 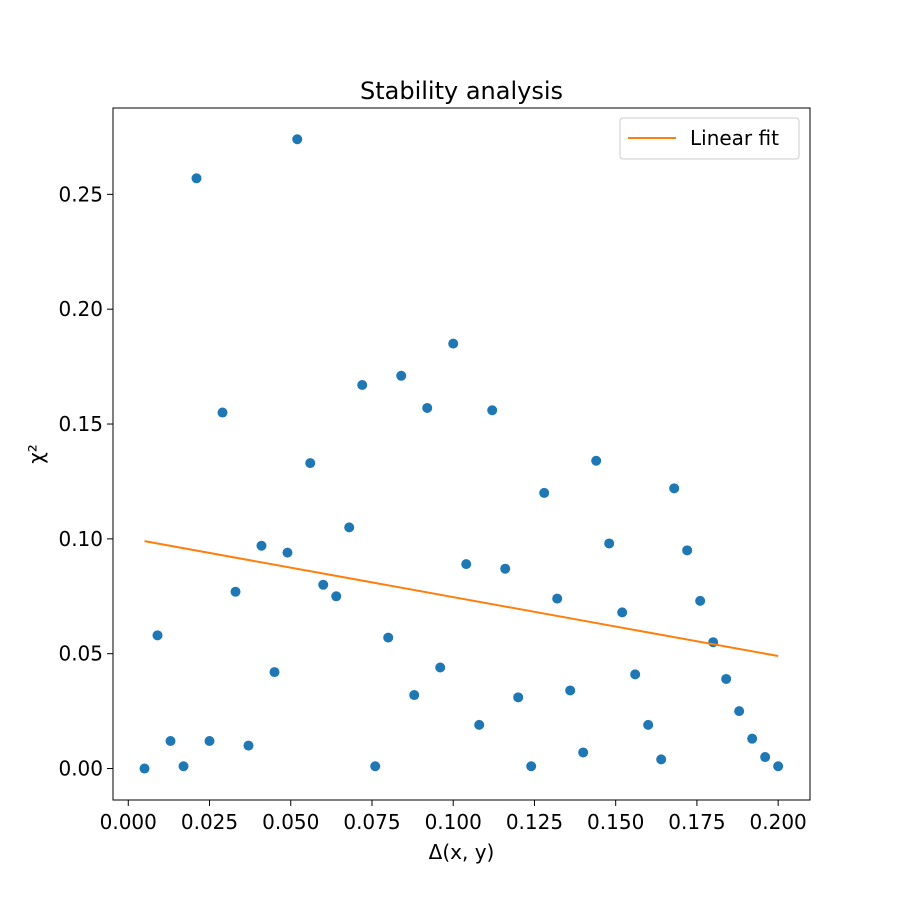 I want to click on x-tick-label: 0.025, so click(x=209, y=822).